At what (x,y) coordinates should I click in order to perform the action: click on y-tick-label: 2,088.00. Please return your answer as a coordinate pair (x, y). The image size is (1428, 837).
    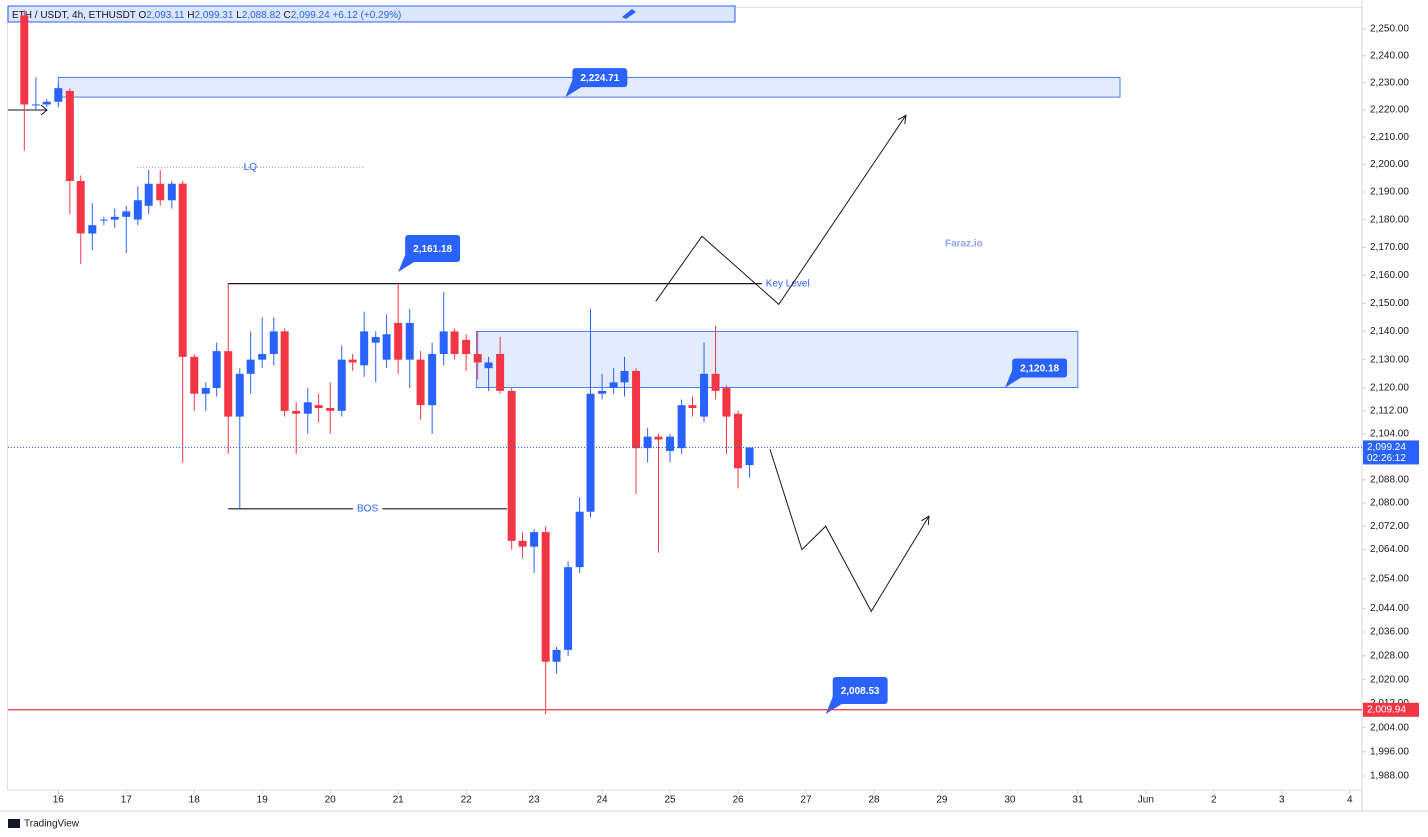
    Looking at the image, I should click on (1389, 479).